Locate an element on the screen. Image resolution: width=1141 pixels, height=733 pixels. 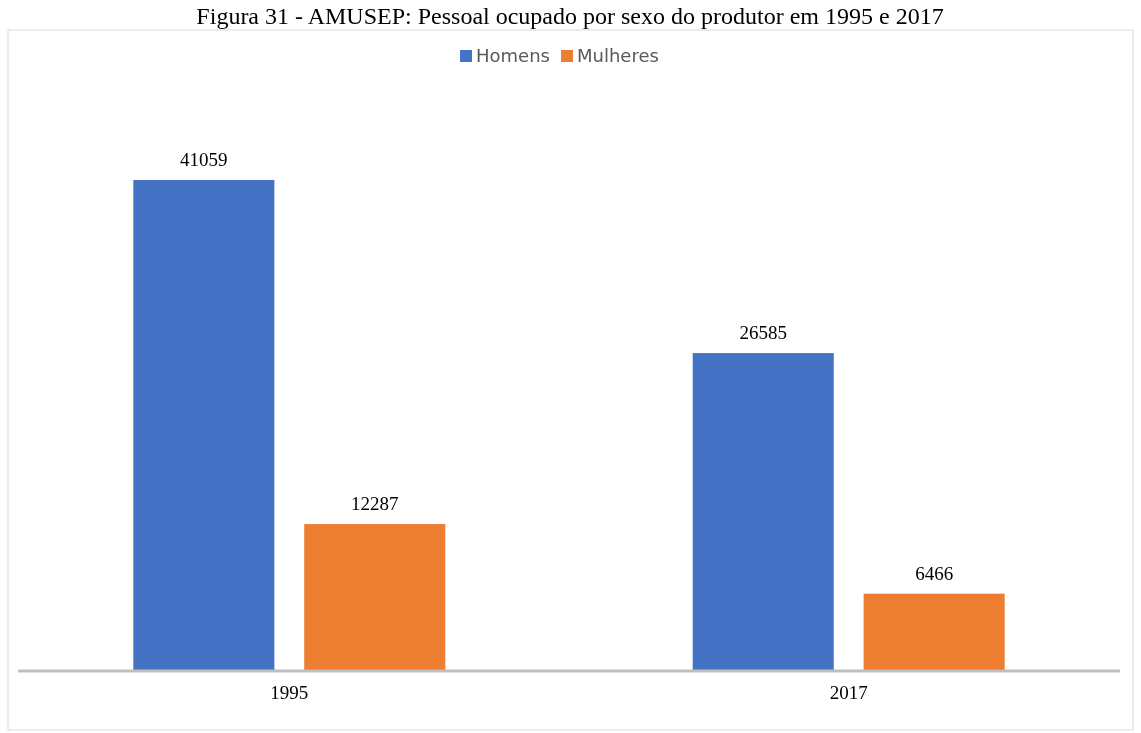
x-tick-label: 2017 is located at coordinates (848, 692).